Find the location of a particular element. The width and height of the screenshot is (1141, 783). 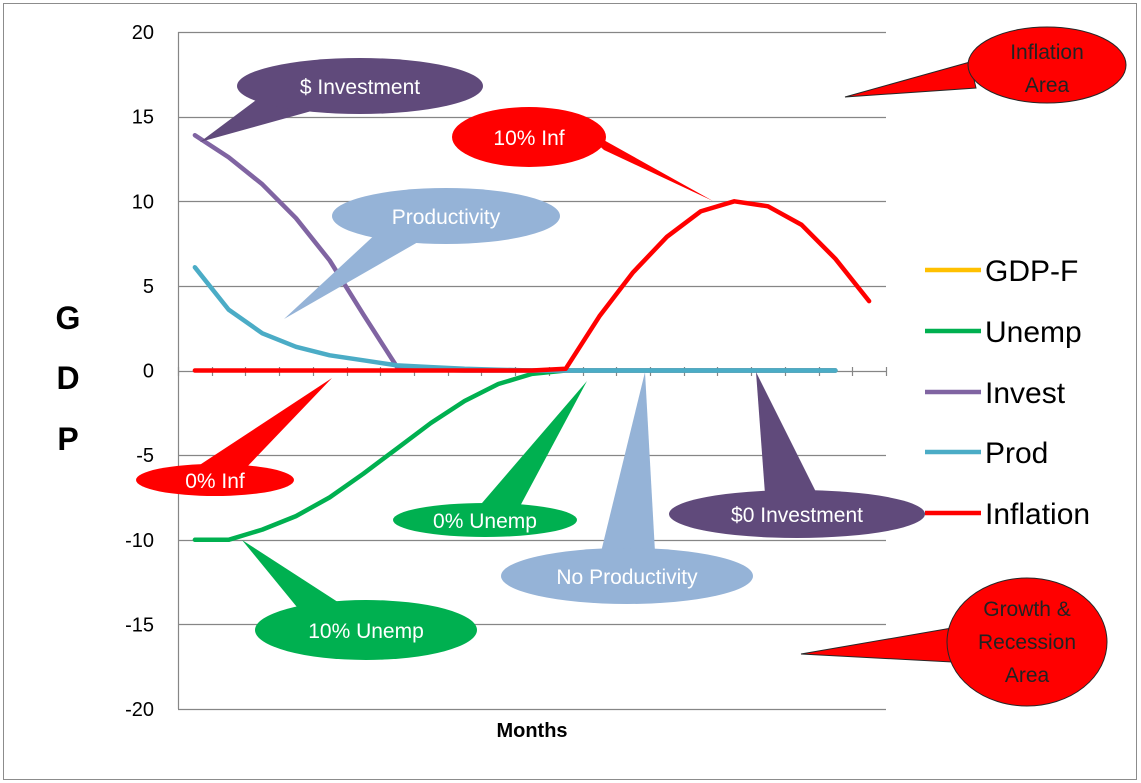

callout-zero-investment: $0 Investment is located at coordinates (797, 455).